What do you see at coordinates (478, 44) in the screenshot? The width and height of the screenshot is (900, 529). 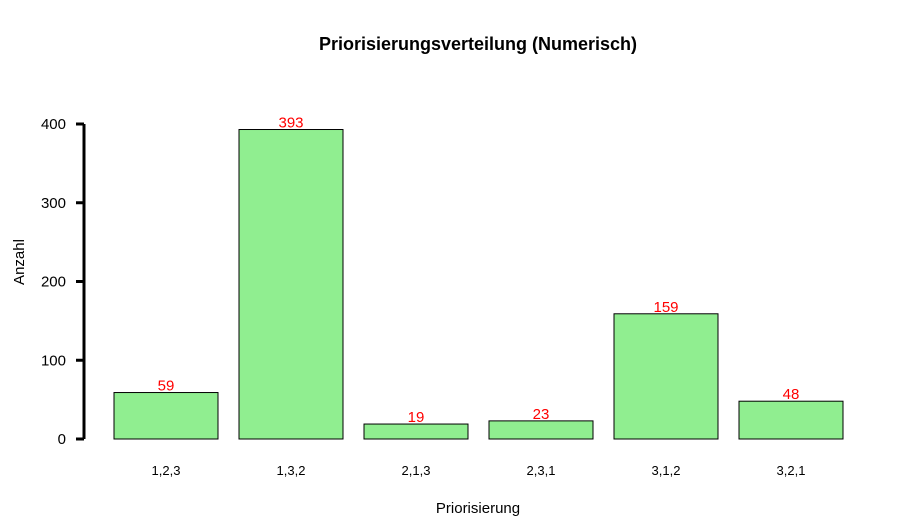 I see `chart-title: Priorisierungsverteilung (Numerisch)` at bounding box center [478, 44].